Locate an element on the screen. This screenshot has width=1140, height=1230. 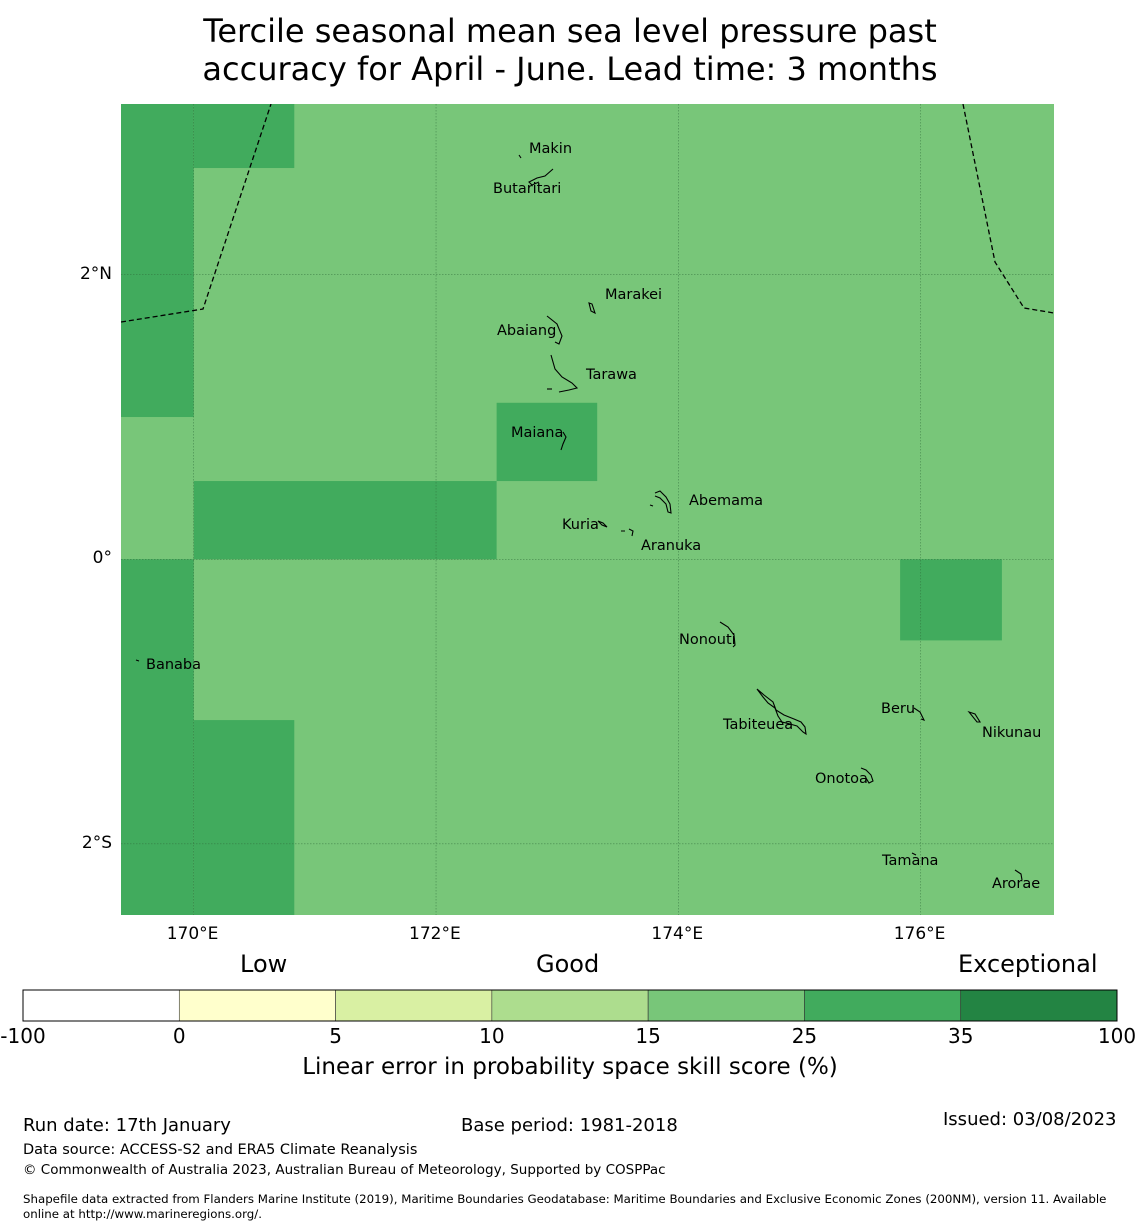
colorbar-frame is located at coordinates (570, 1005).